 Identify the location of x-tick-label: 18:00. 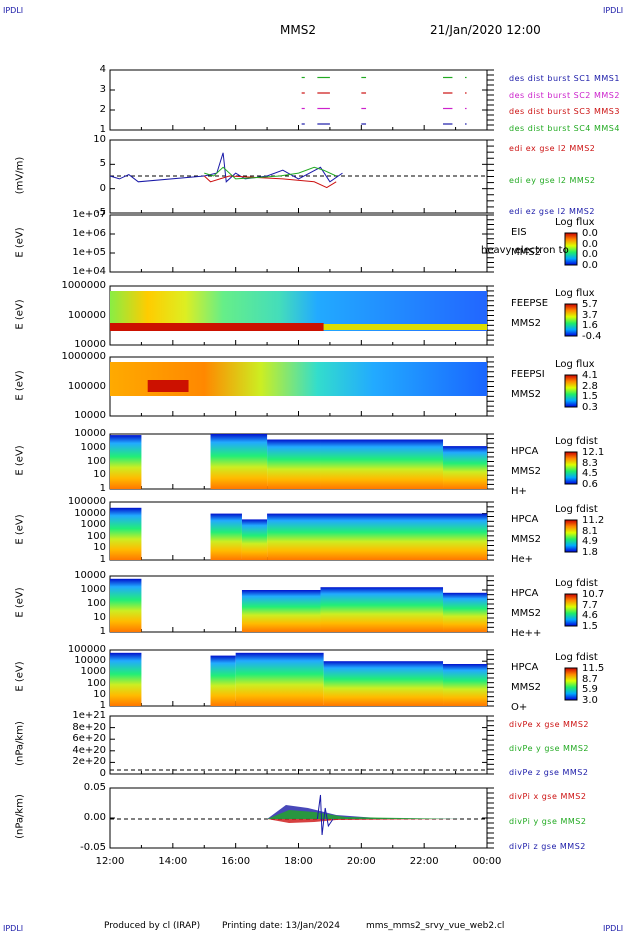
(298, 861).